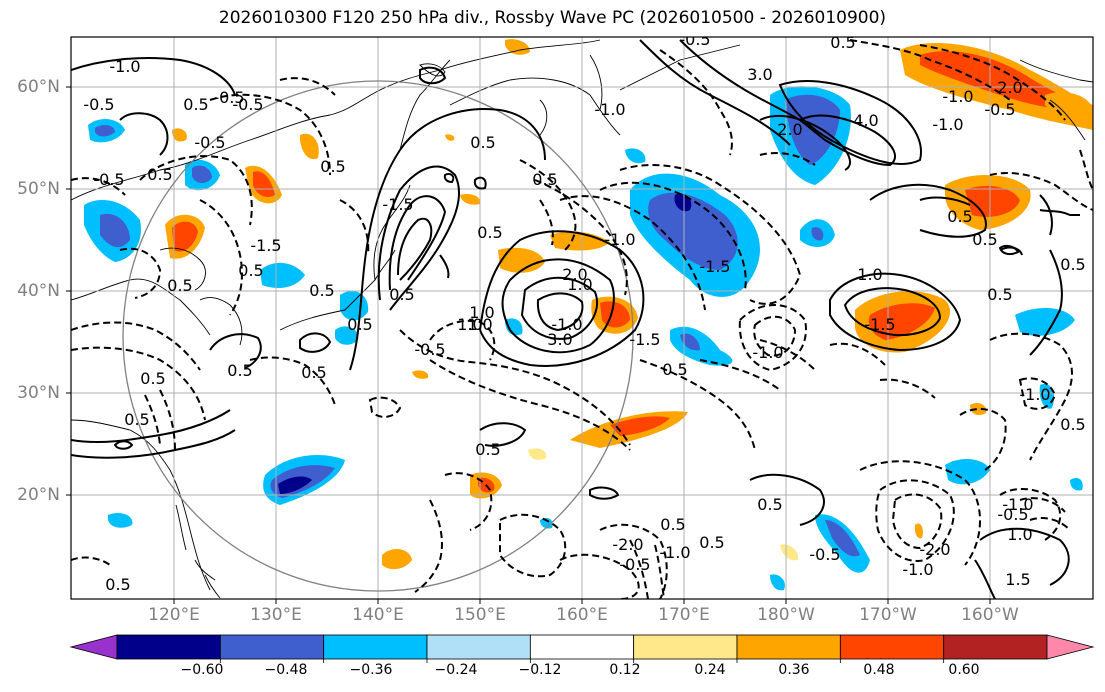  Describe the element at coordinates (480, 615) in the screenshot. I see `lon-label-150e: 150°E` at that location.